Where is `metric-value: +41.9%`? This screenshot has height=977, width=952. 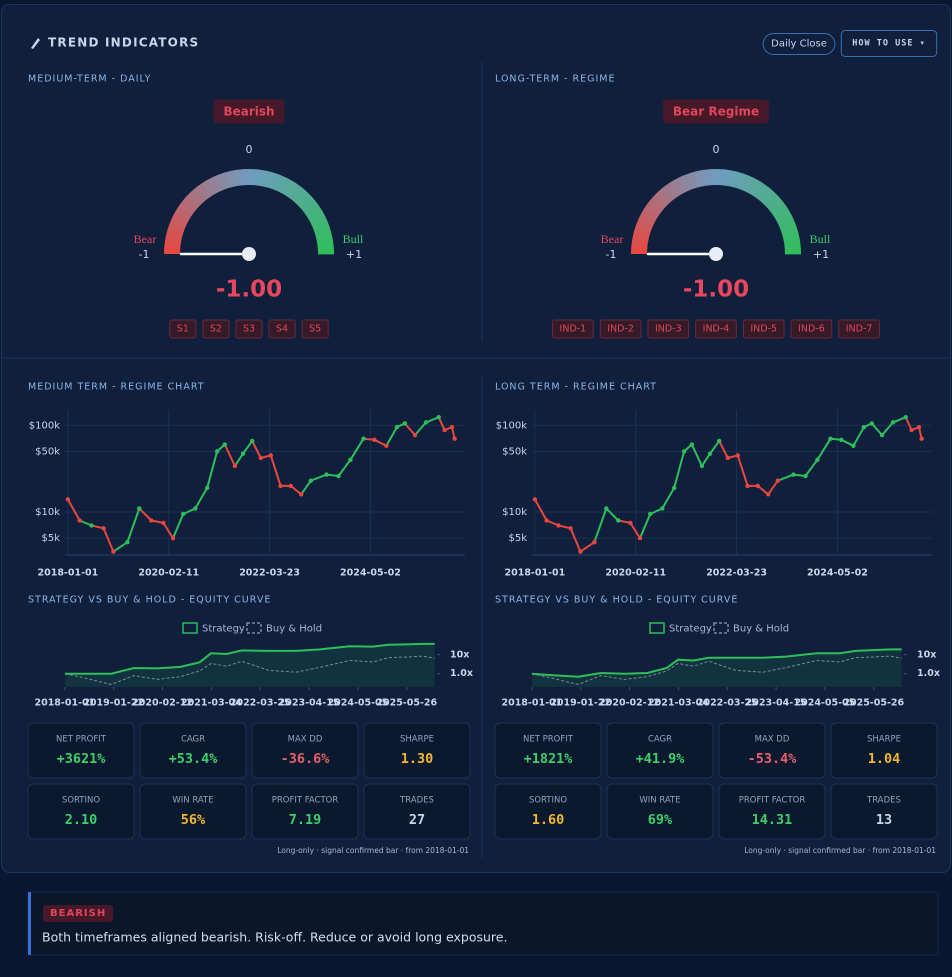
metric-value: +41.9% is located at coordinates (661, 759).